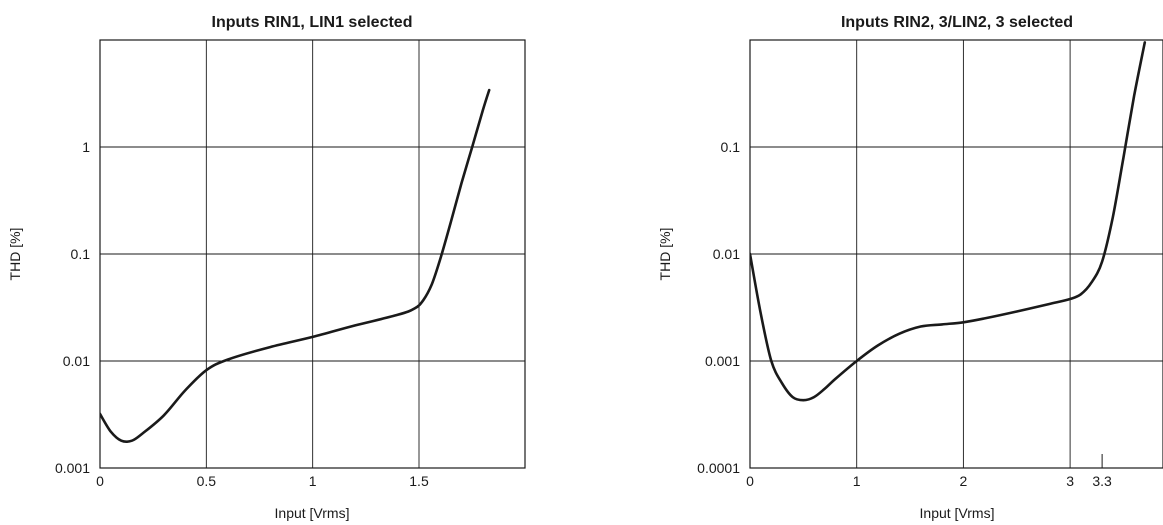 The width and height of the screenshot is (1163, 525). What do you see at coordinates (718, 468) in the screenshot?
I see `y-tick-label: 0.0001` at bounding box center [718, 468].